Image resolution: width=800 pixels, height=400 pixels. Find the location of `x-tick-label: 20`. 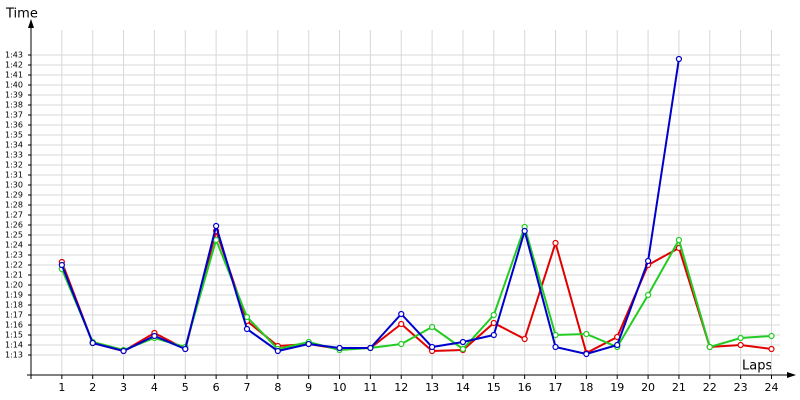

x-tick-label: 20 is located at coordinates (648, 387).